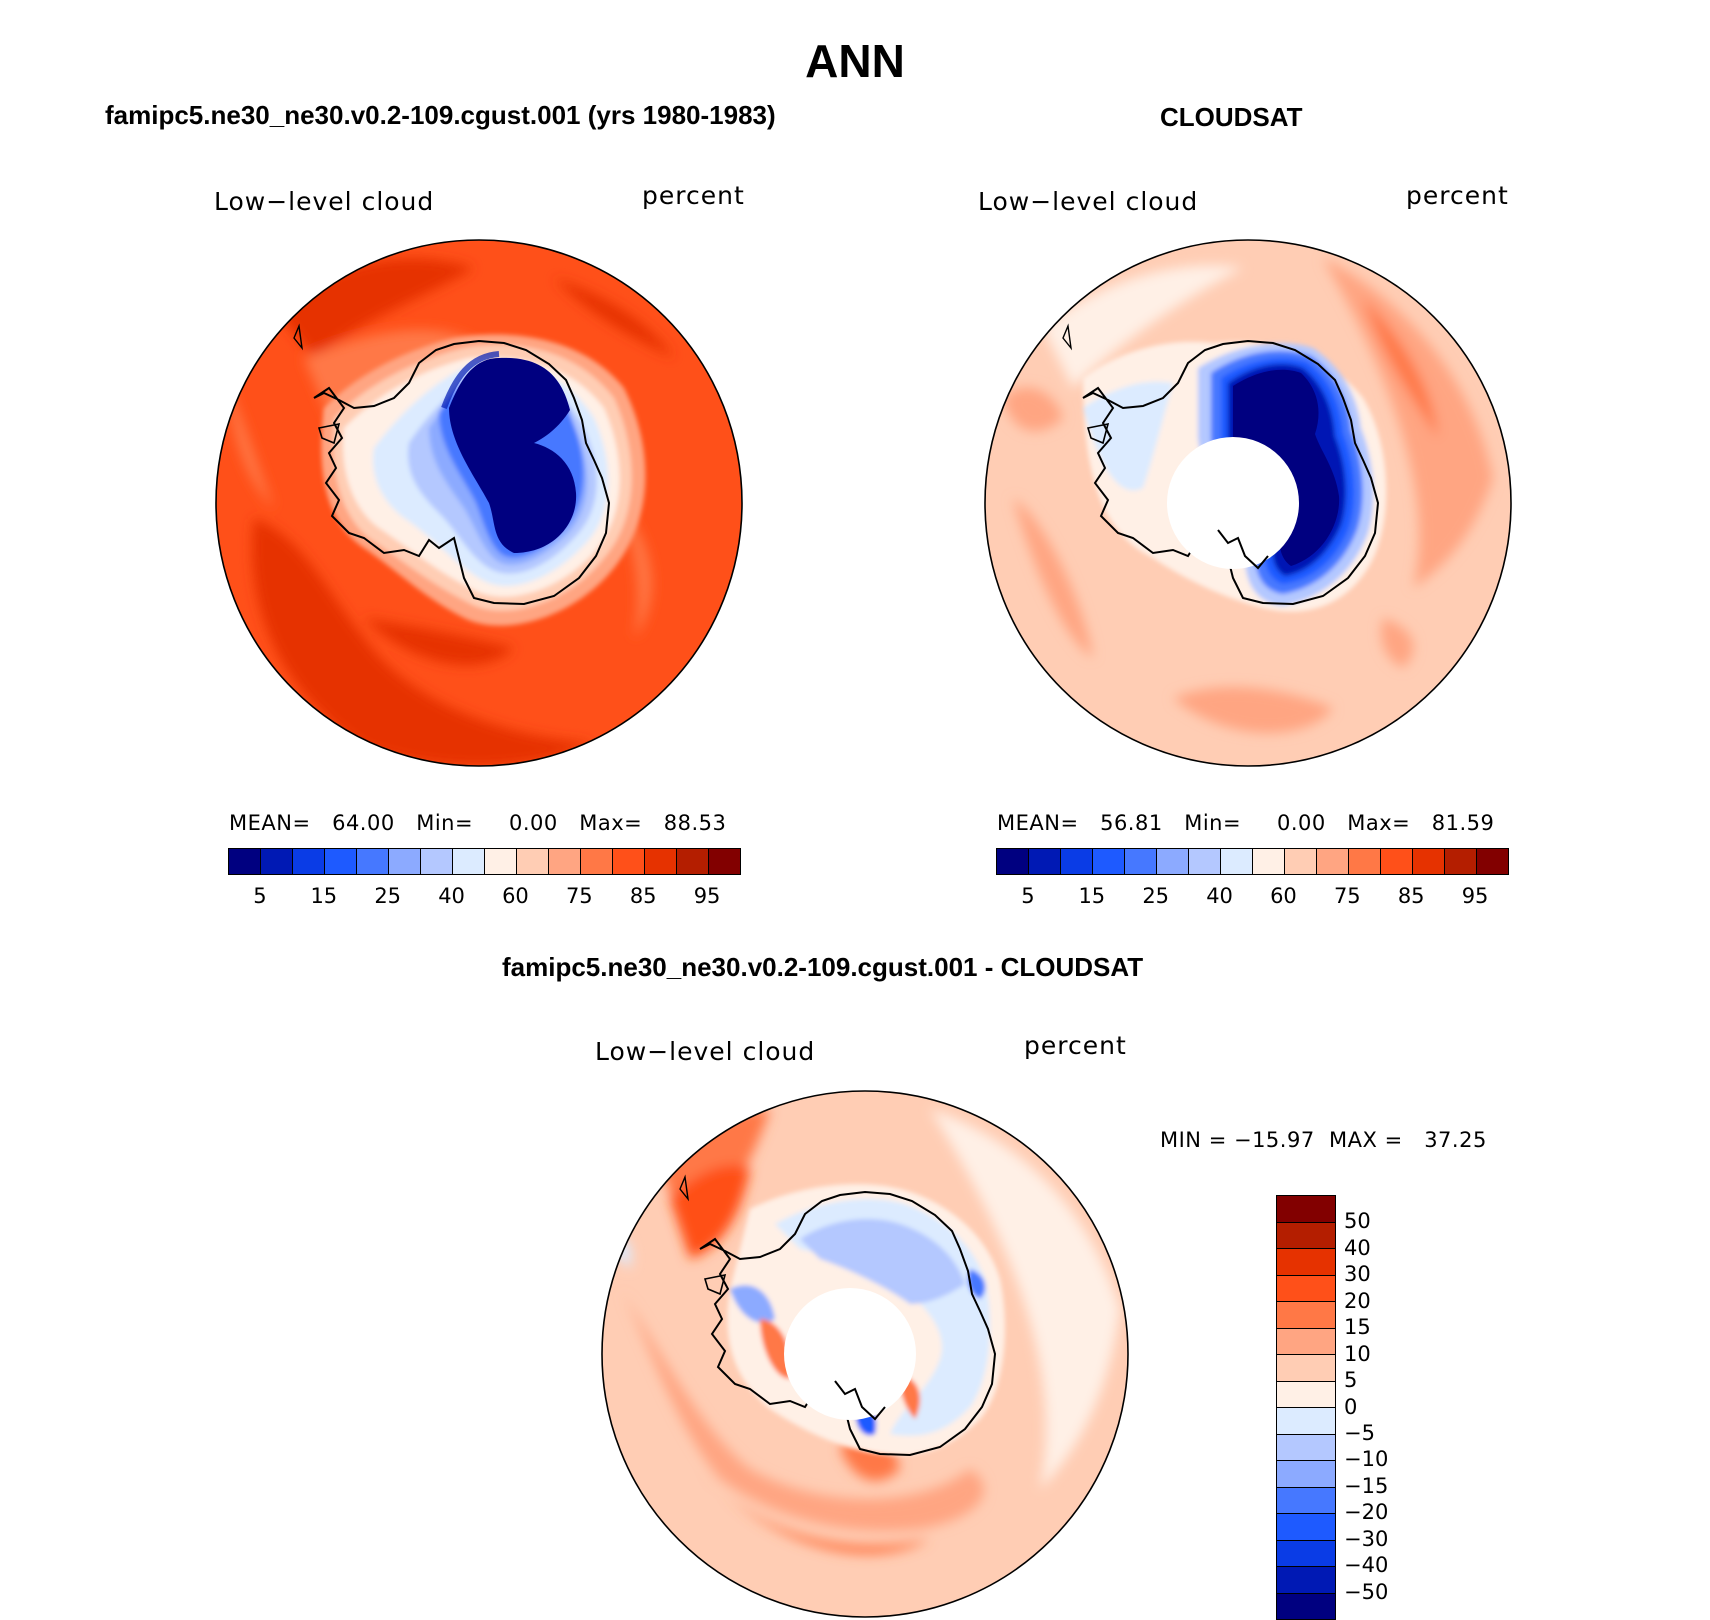  What do you see at coordinates (1384, 1406) in the screenshot?
I see `colorbar-ticks-diff: 50 40 30 20 15 10 5 0 −5 −10 −15 −20 −30 −40 −50` at bounding box center [1384, 1406].